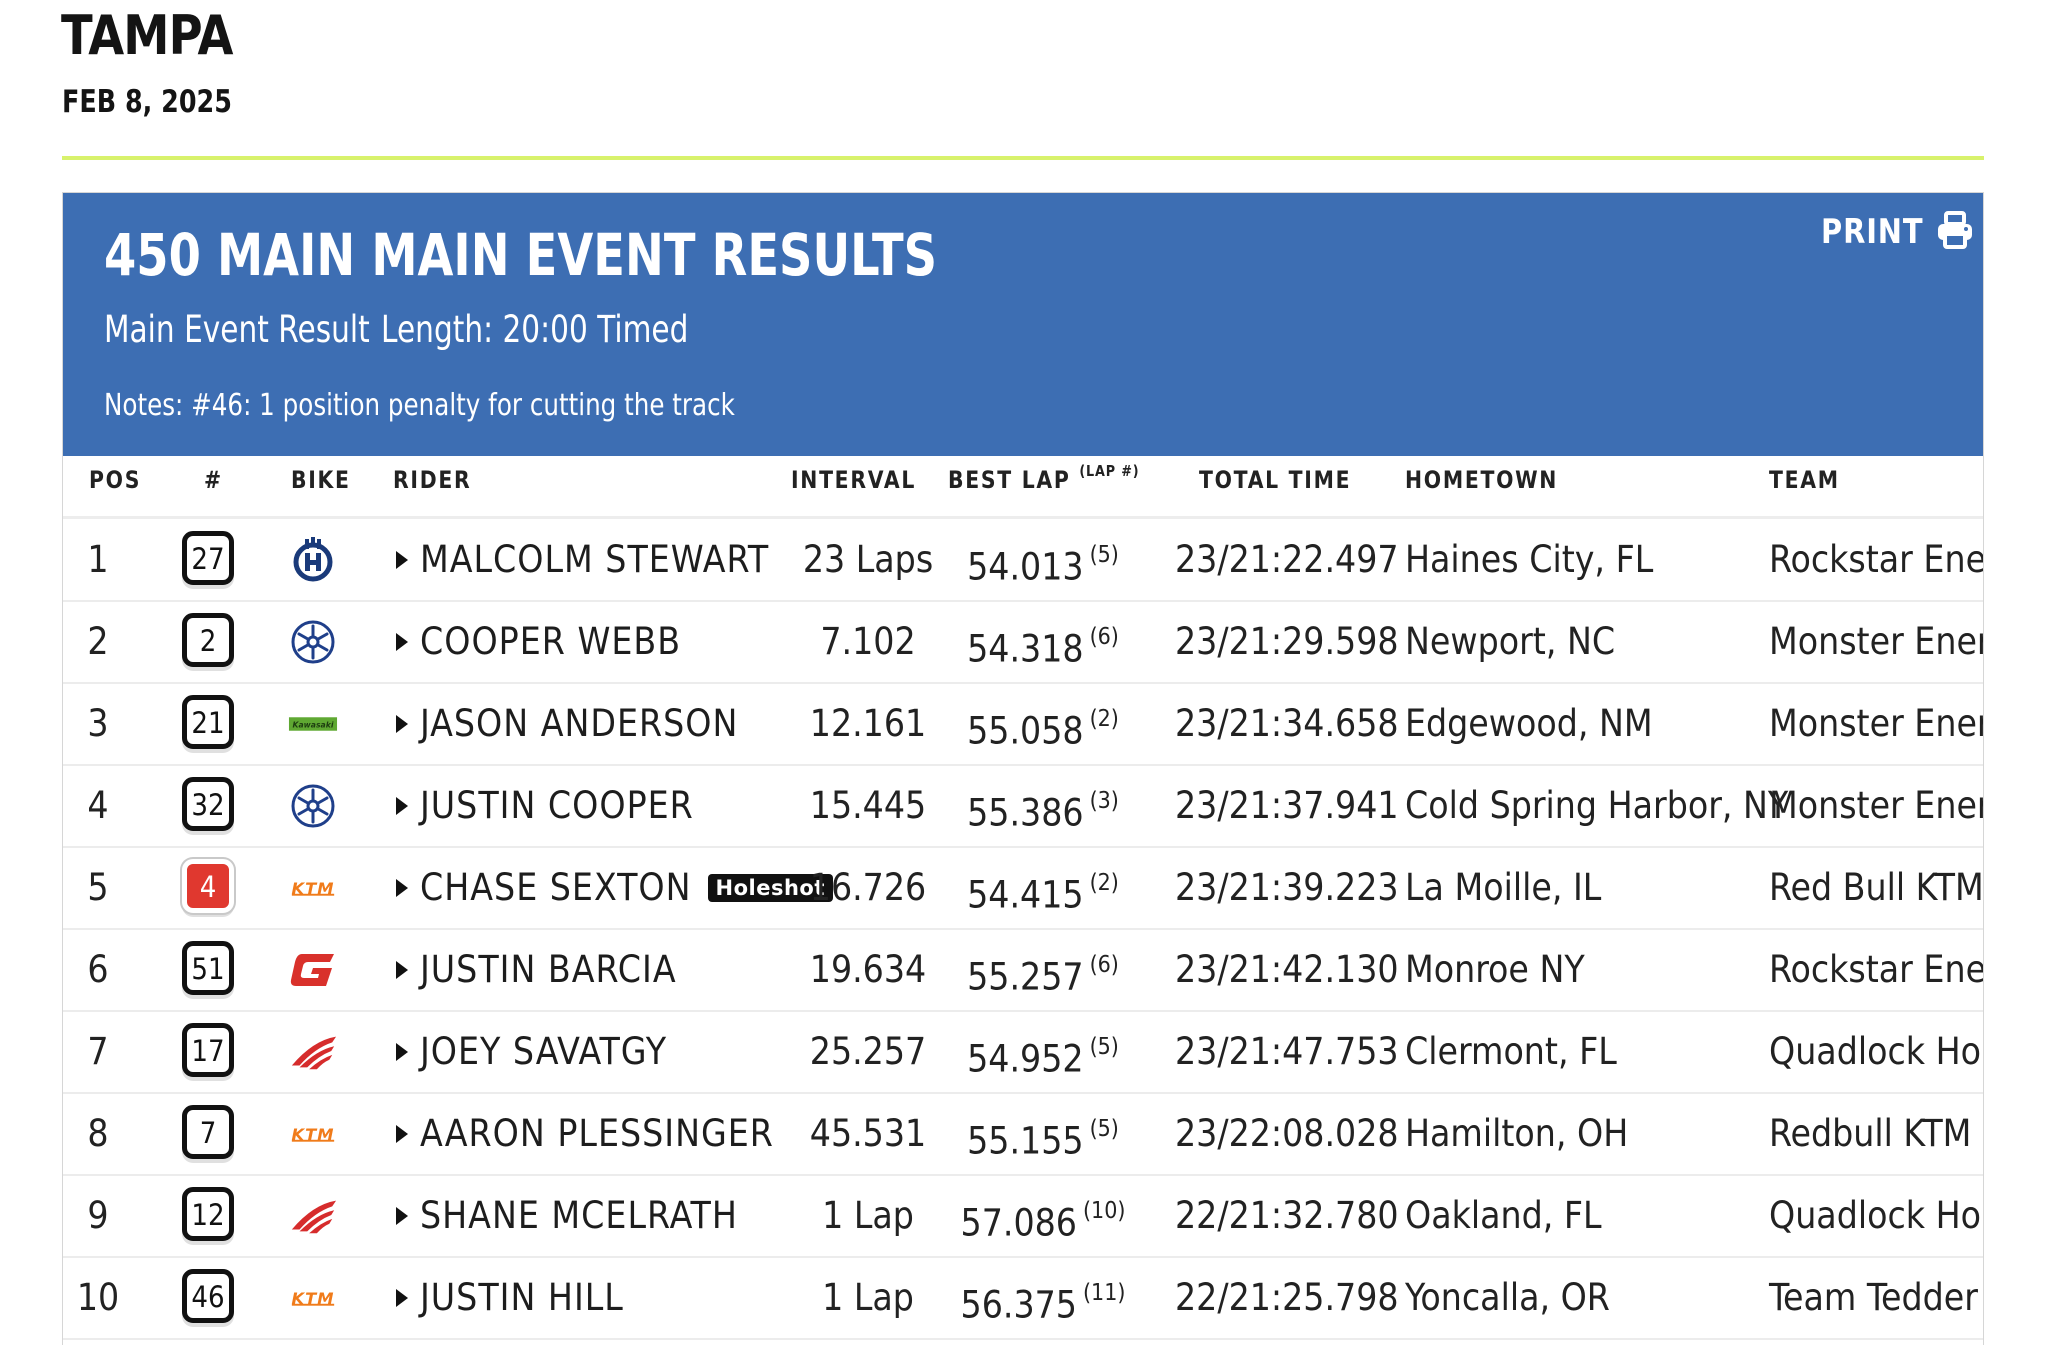  What do you see at coordinates (1287, 805) in the screenshot?
I see `total-time: 23/21:37.941` at bounding box center [1287, 805].